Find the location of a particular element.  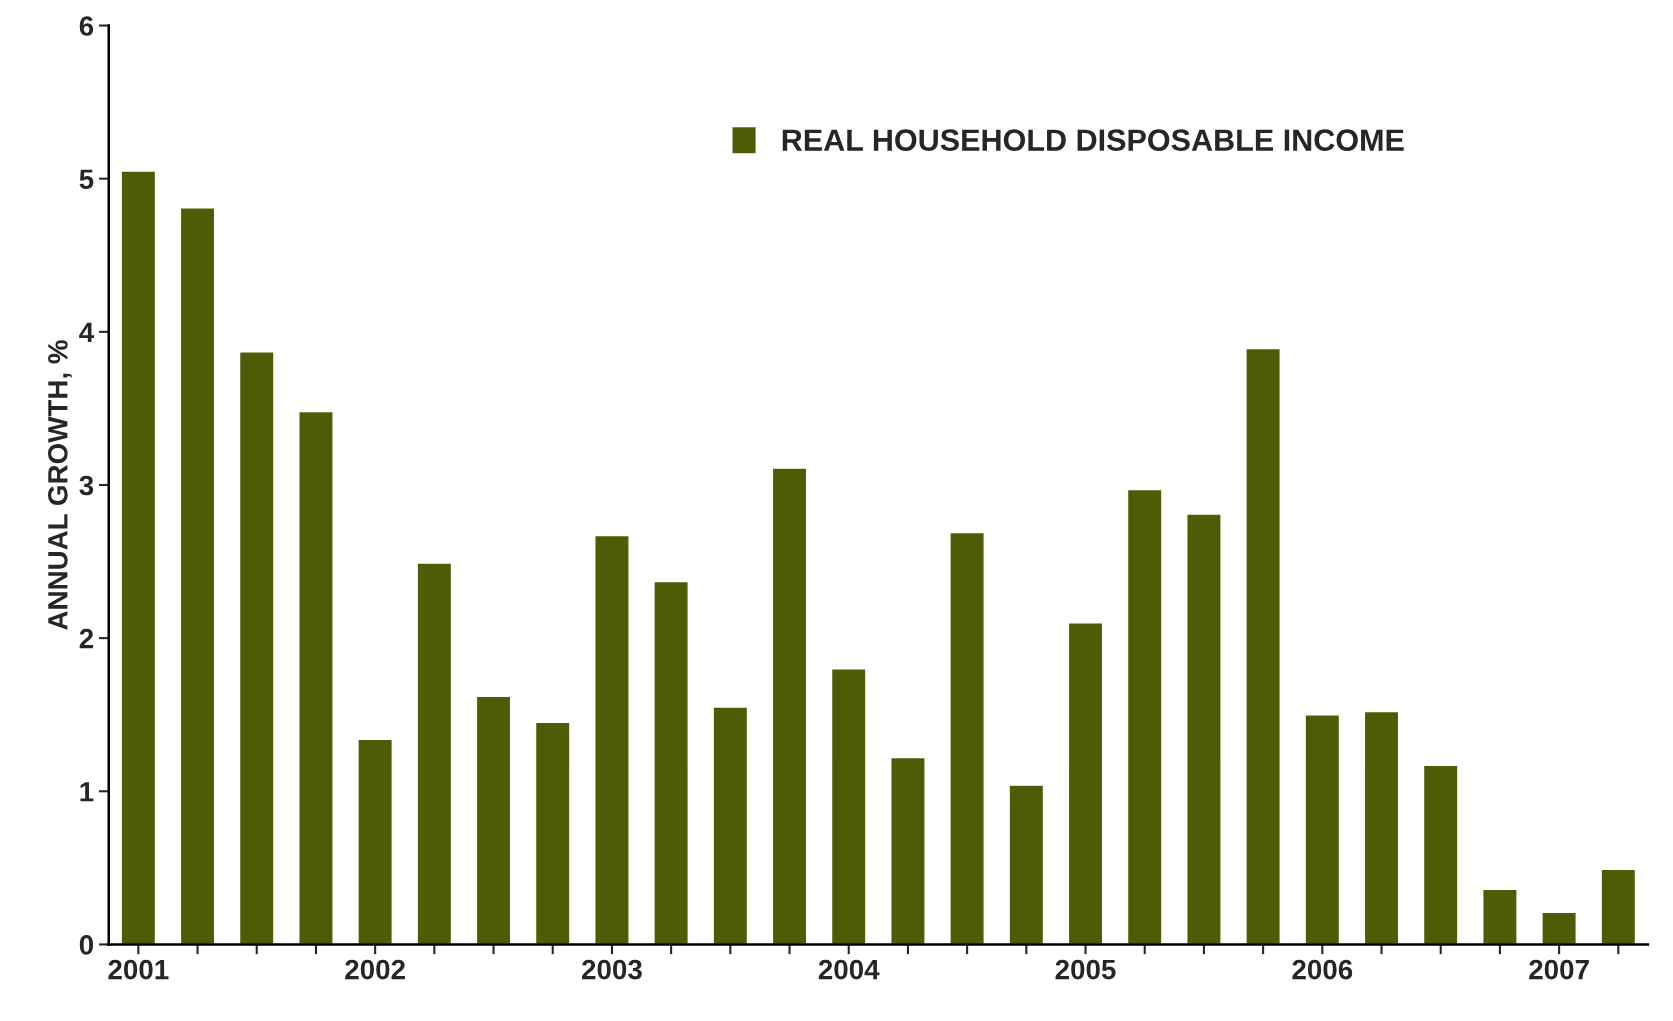

y-tick-label: 4 is located at coordinates (87, 332).